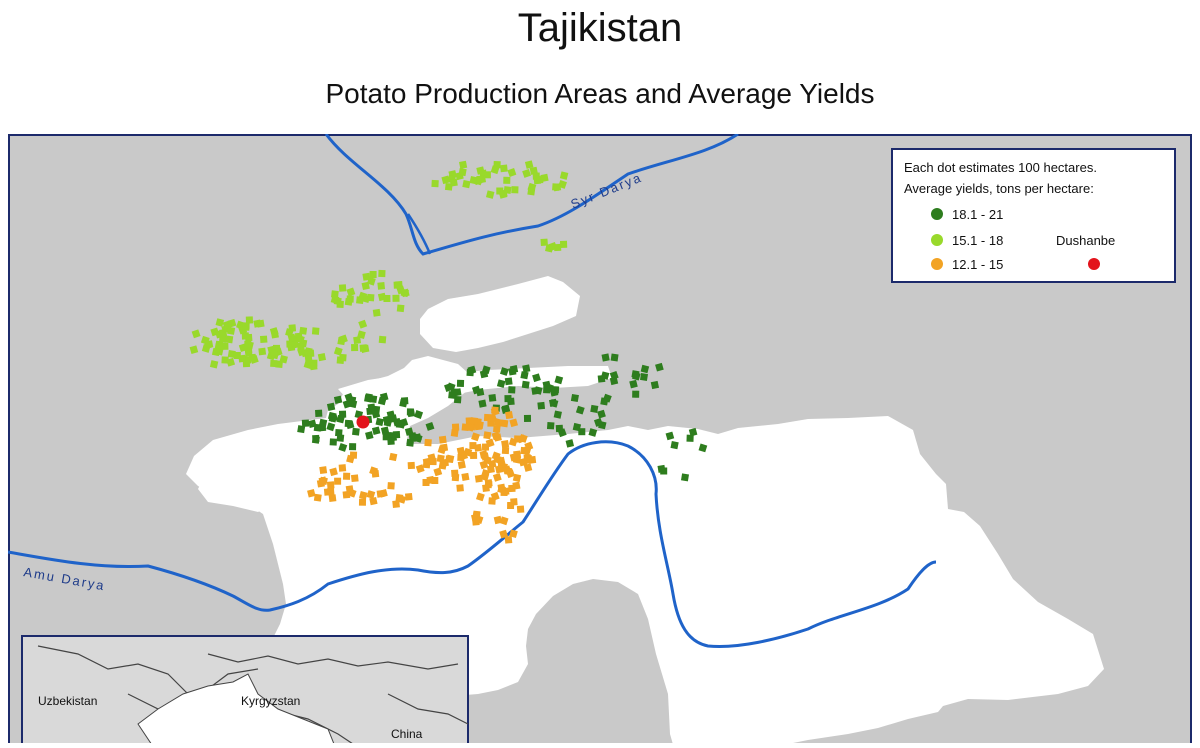  I want to click on syr-darya-river, so click(531, 194).